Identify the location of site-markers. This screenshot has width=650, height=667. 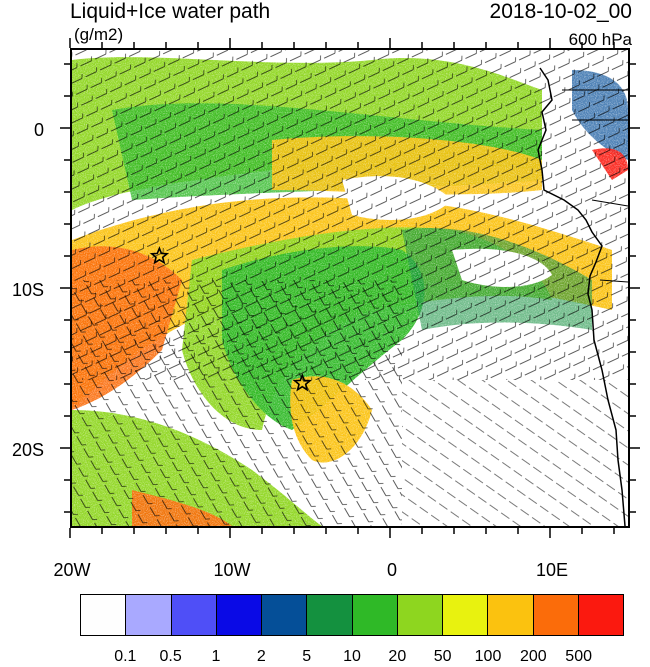
(231, 319).